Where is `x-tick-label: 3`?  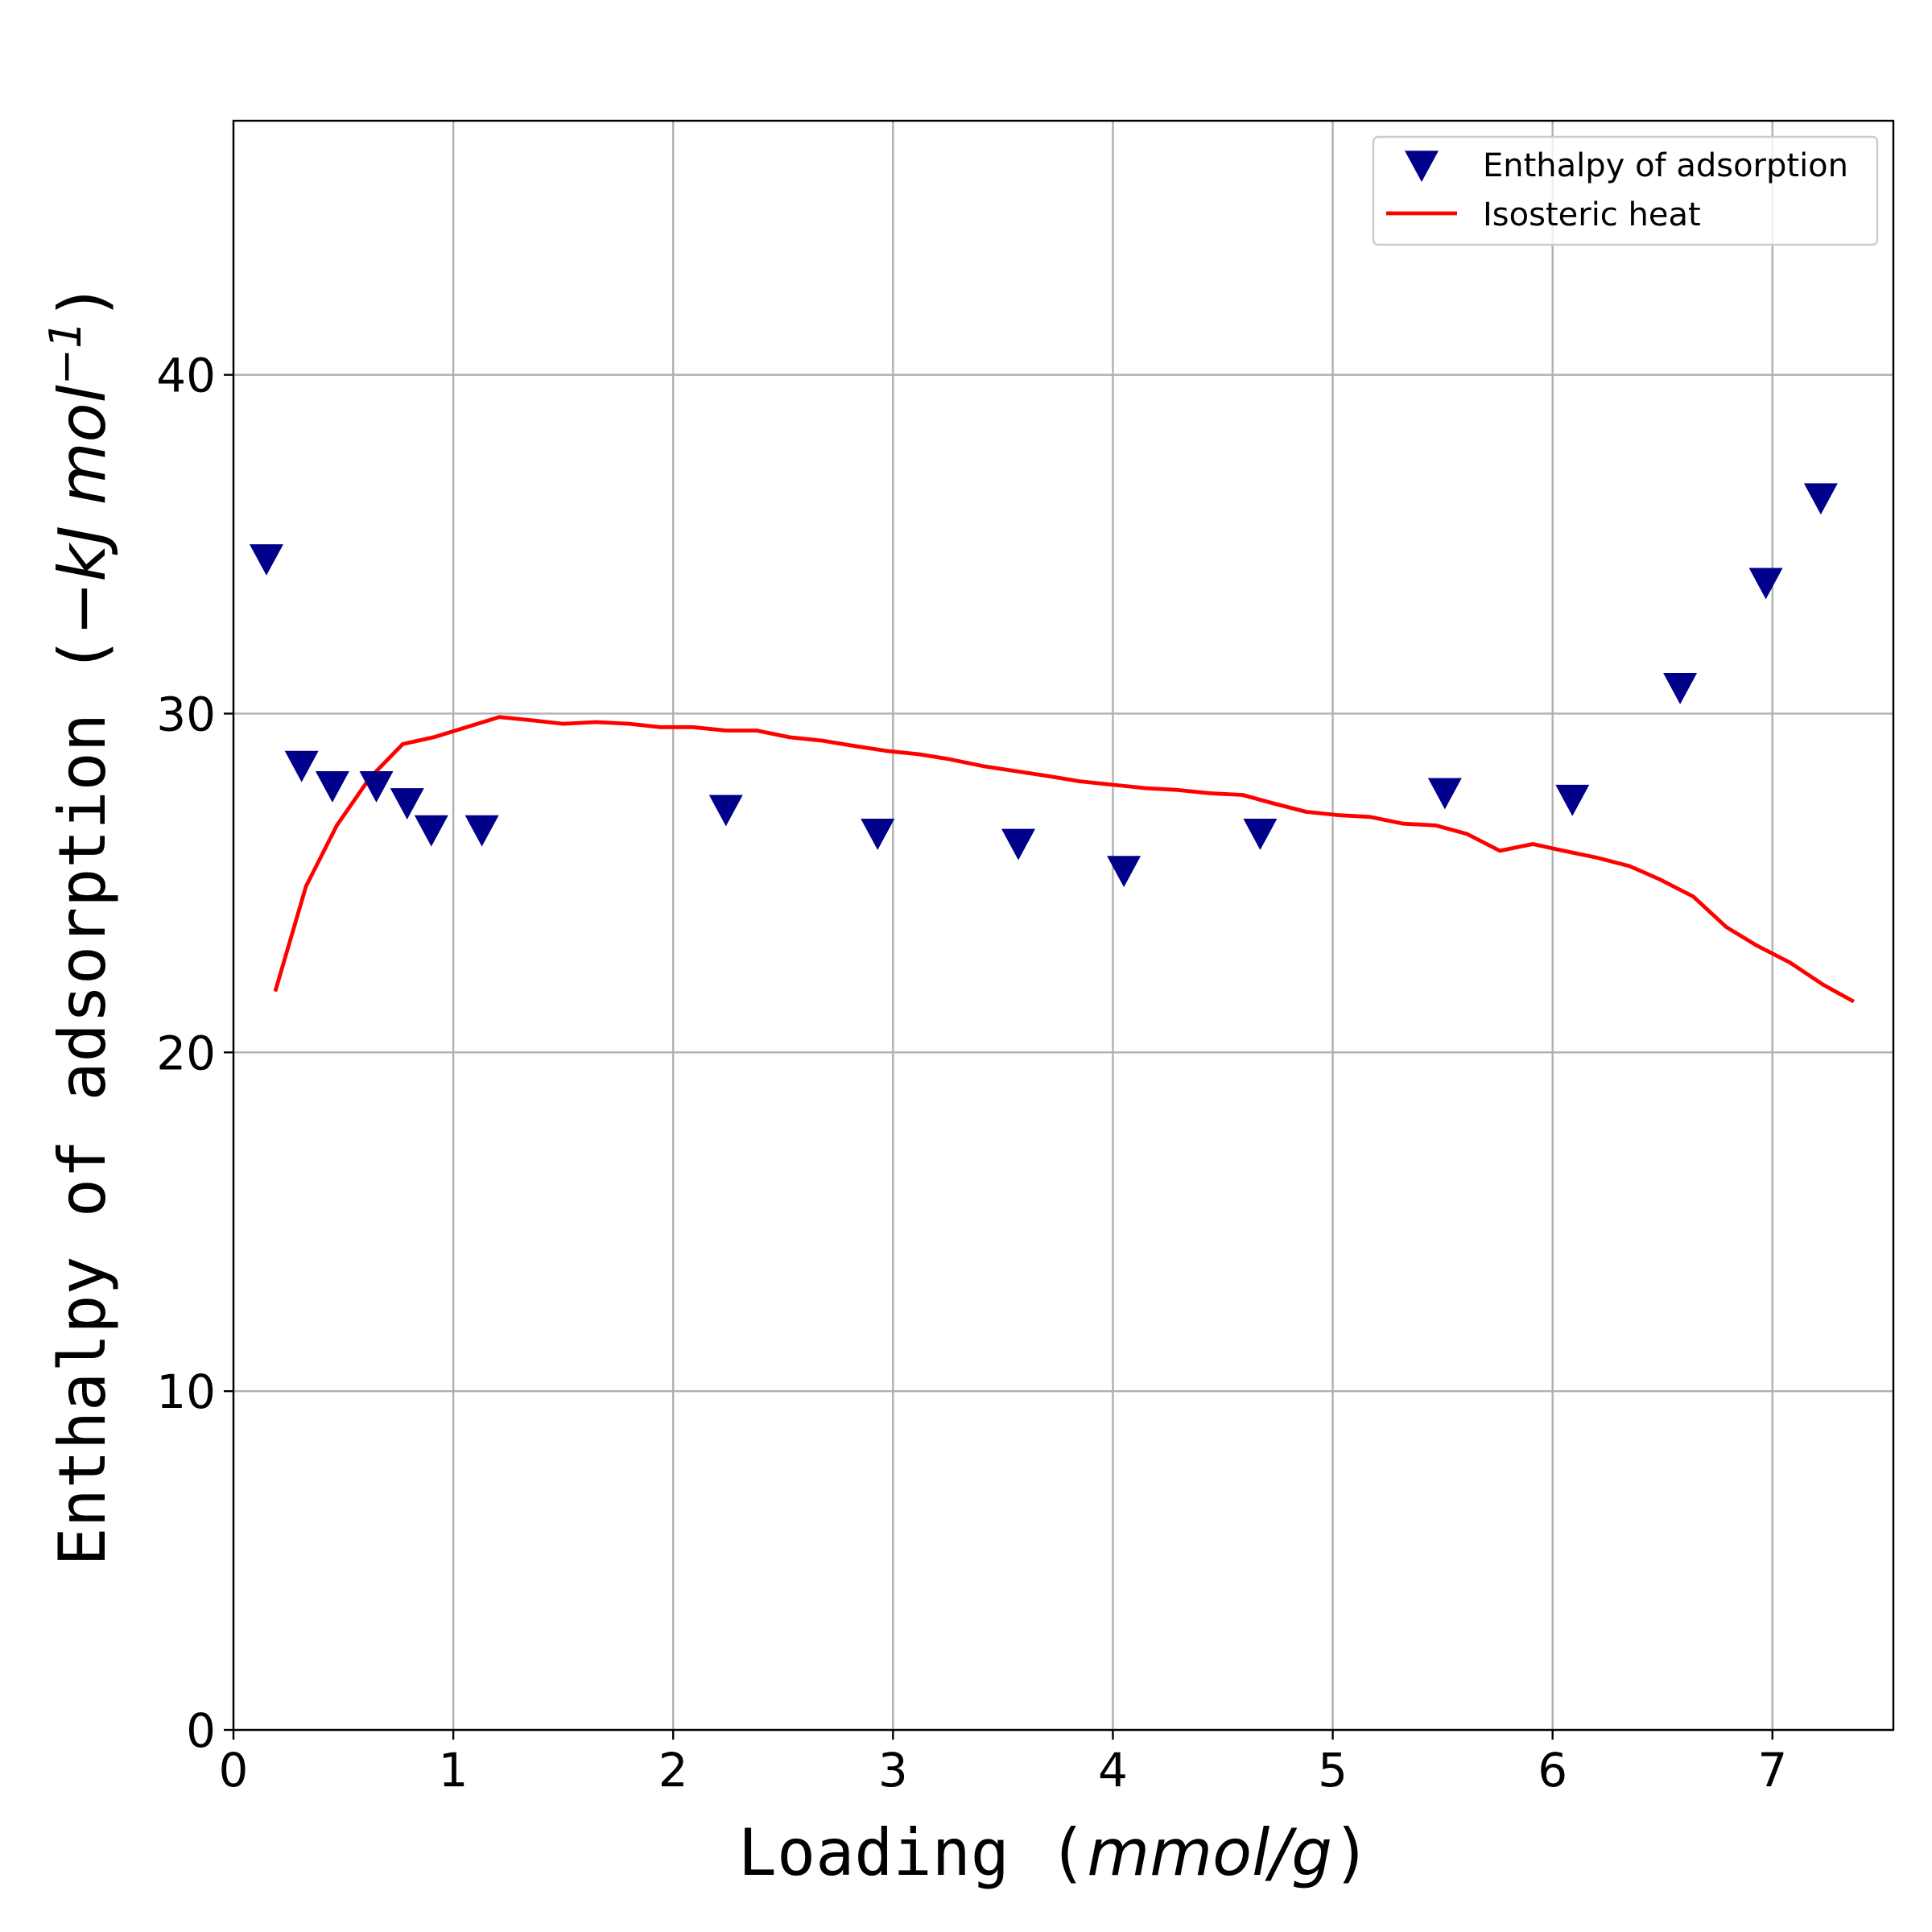 x-tick-label: 3 is located at coordinates (893, 1770).